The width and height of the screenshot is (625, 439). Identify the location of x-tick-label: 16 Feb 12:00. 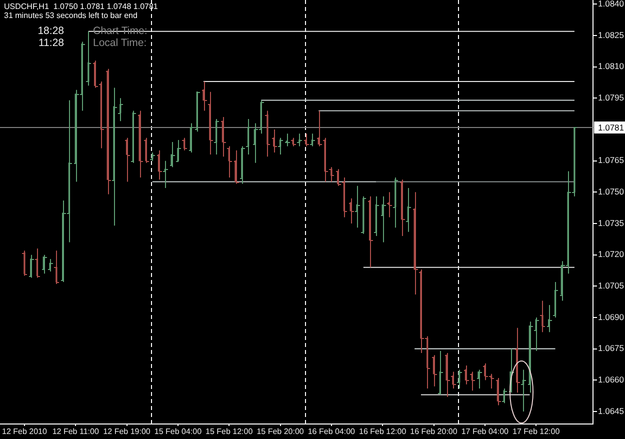
(383, 431).